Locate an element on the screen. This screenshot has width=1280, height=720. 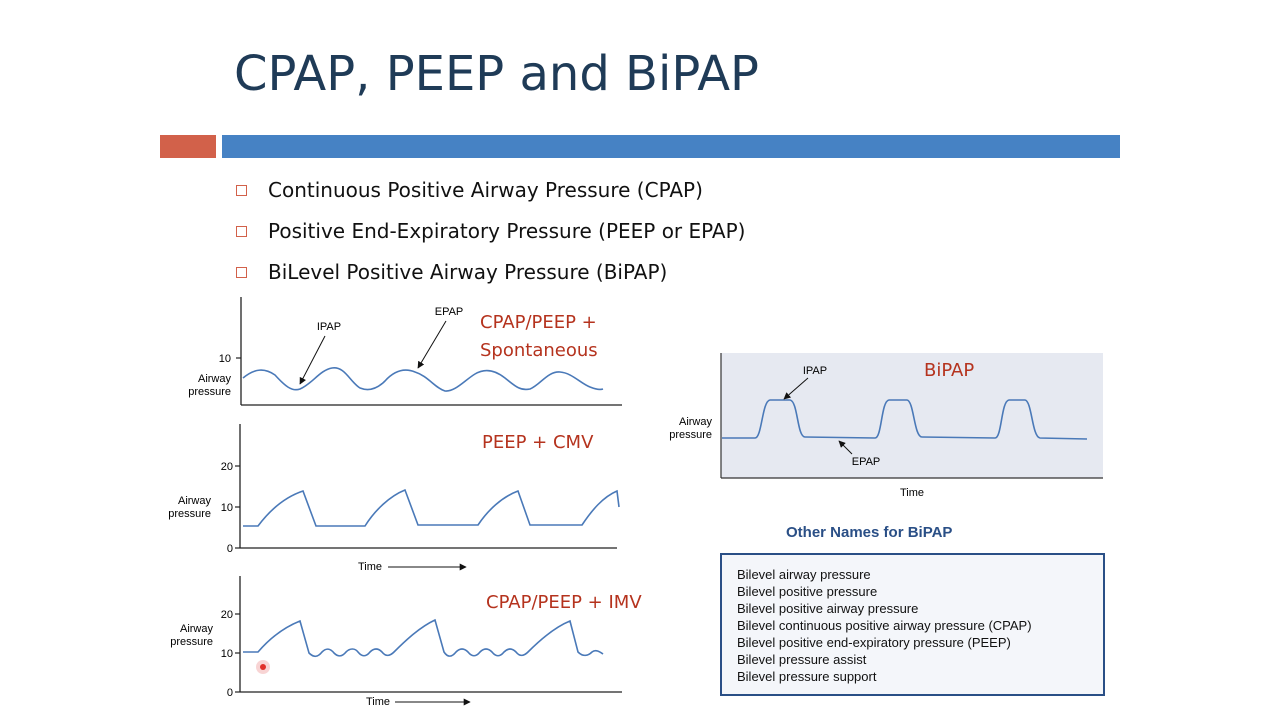
list-item: Bilevel positive pressure is located at coordinates (807, 591).